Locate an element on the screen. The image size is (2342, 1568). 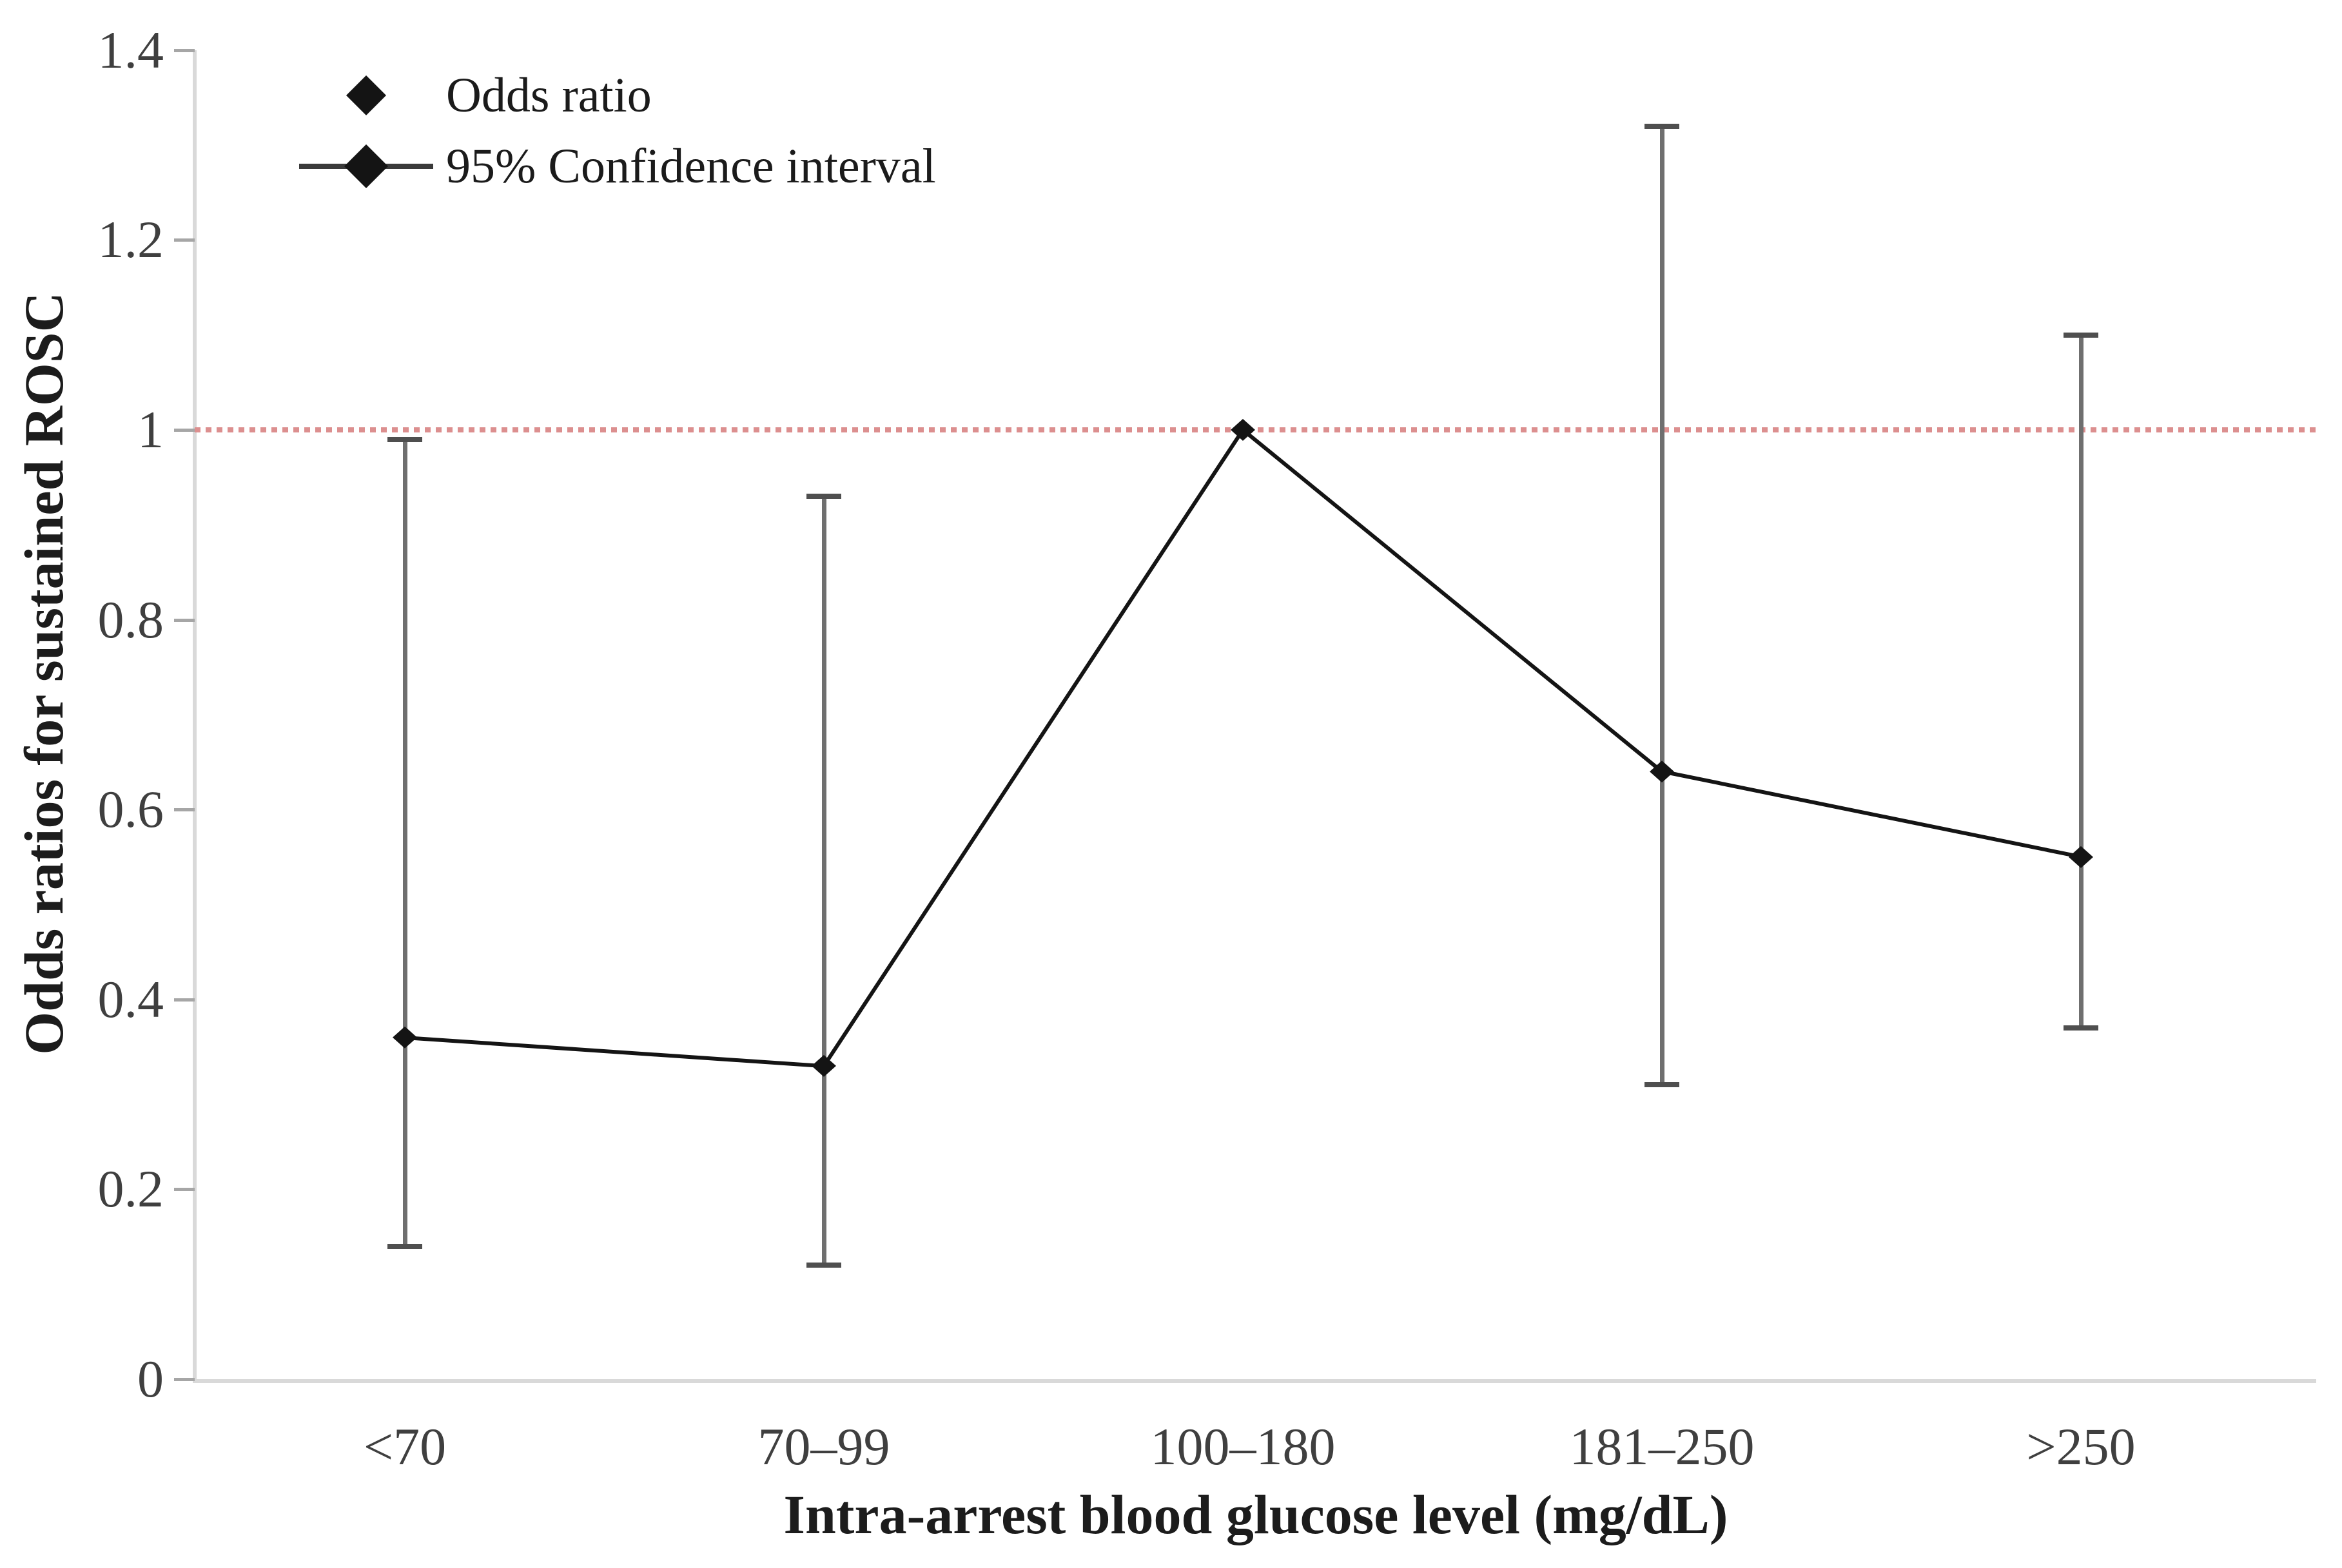
y-tick-label: 0 is located at coordinates (150, 1379).